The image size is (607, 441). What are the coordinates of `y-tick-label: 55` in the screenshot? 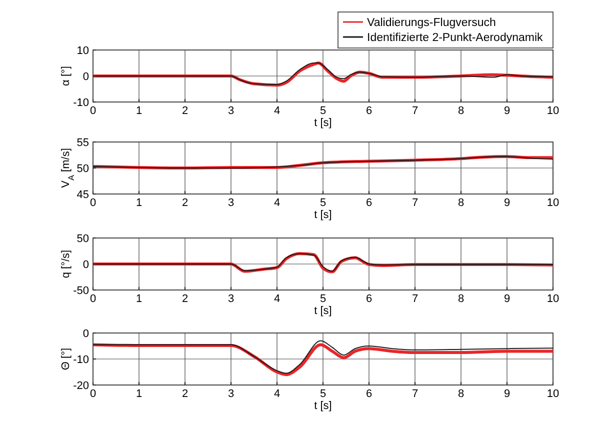 It's located at (82, 143).